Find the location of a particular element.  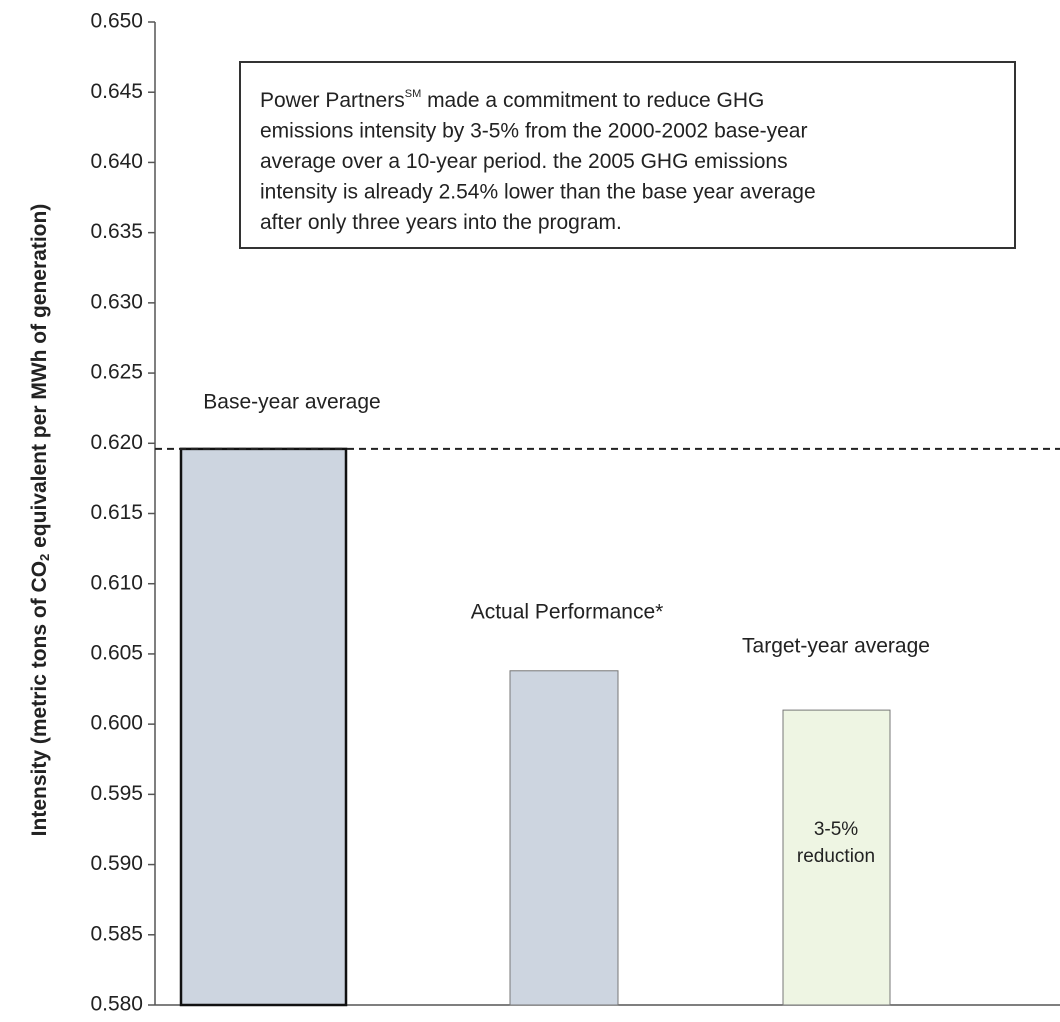

y-tick-label: 0.600 is located at coordinates (116, 723).